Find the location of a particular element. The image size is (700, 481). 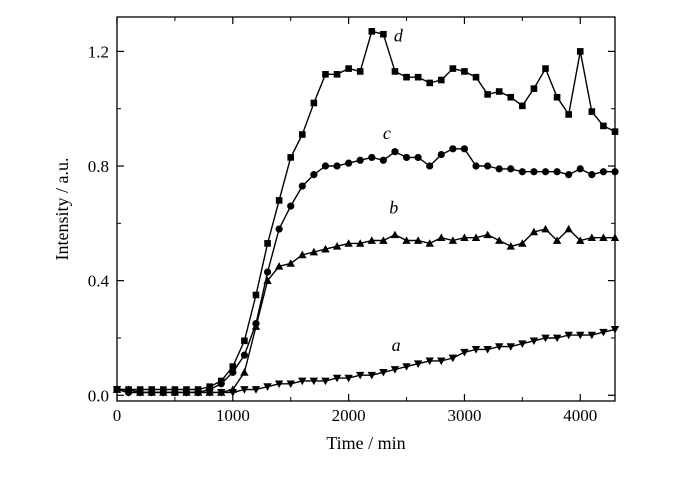

series-a is located at coordinates (366, 361).